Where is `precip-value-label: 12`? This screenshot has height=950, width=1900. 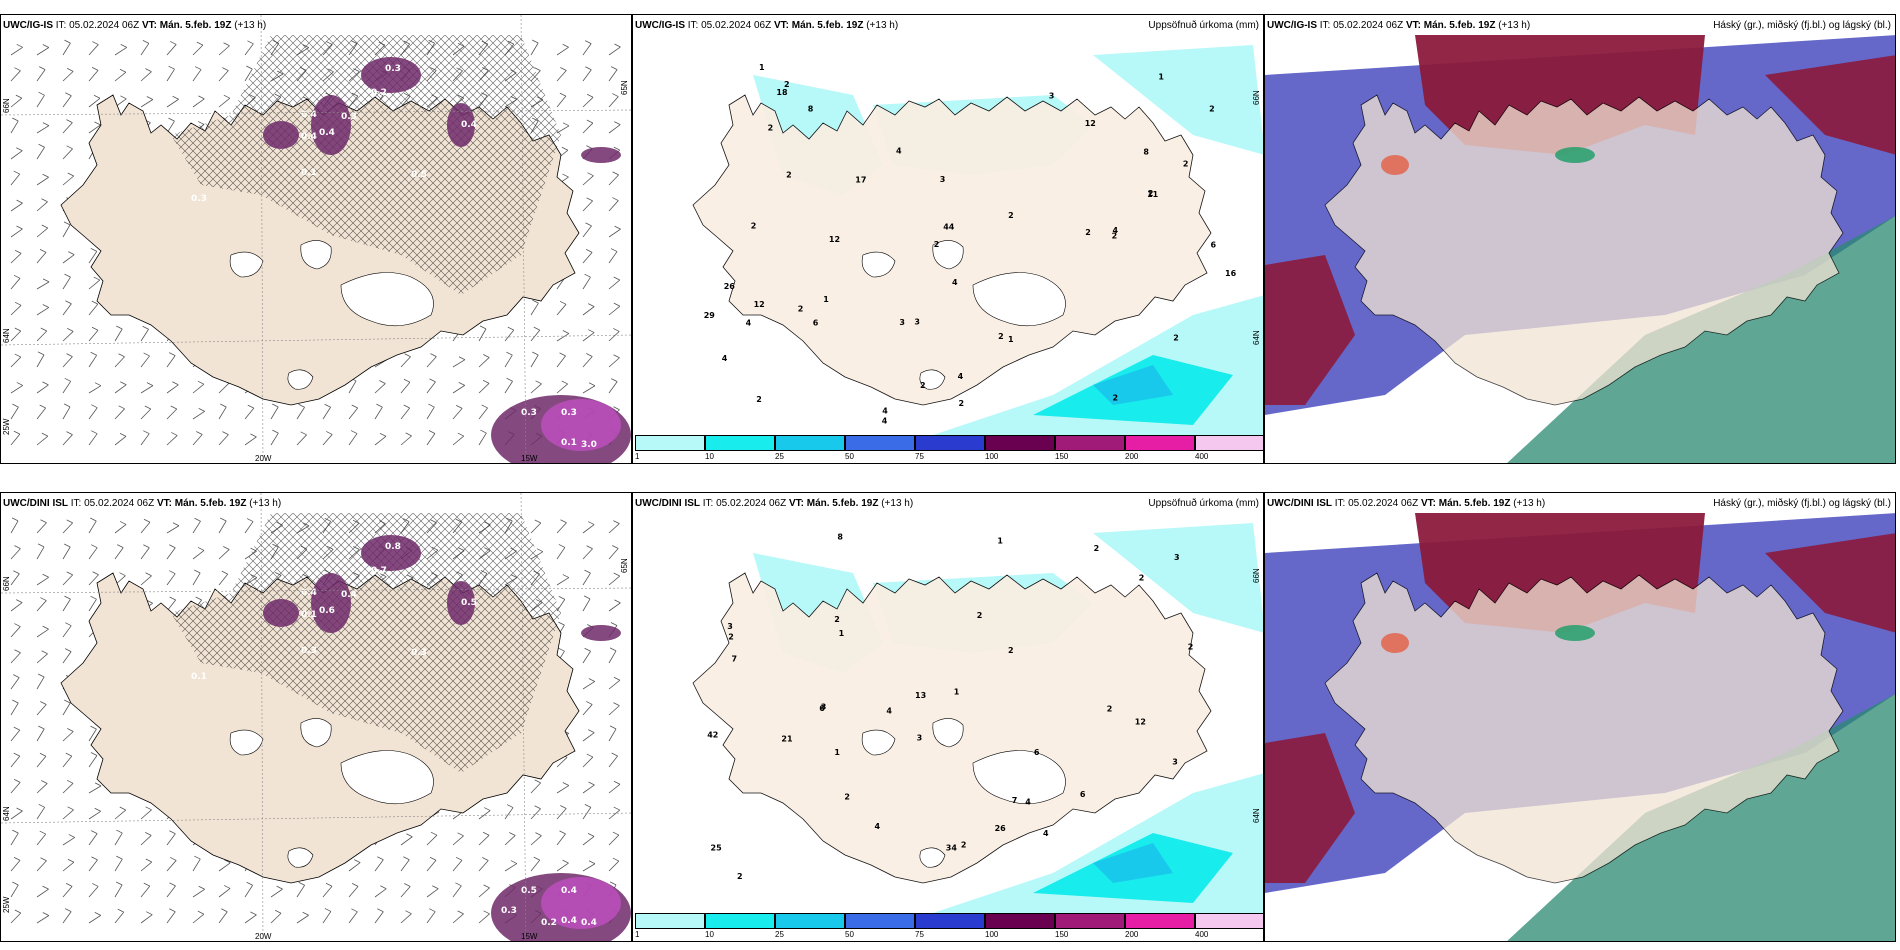
precip-value-label: 12 is located at coordinates (1090, 123).